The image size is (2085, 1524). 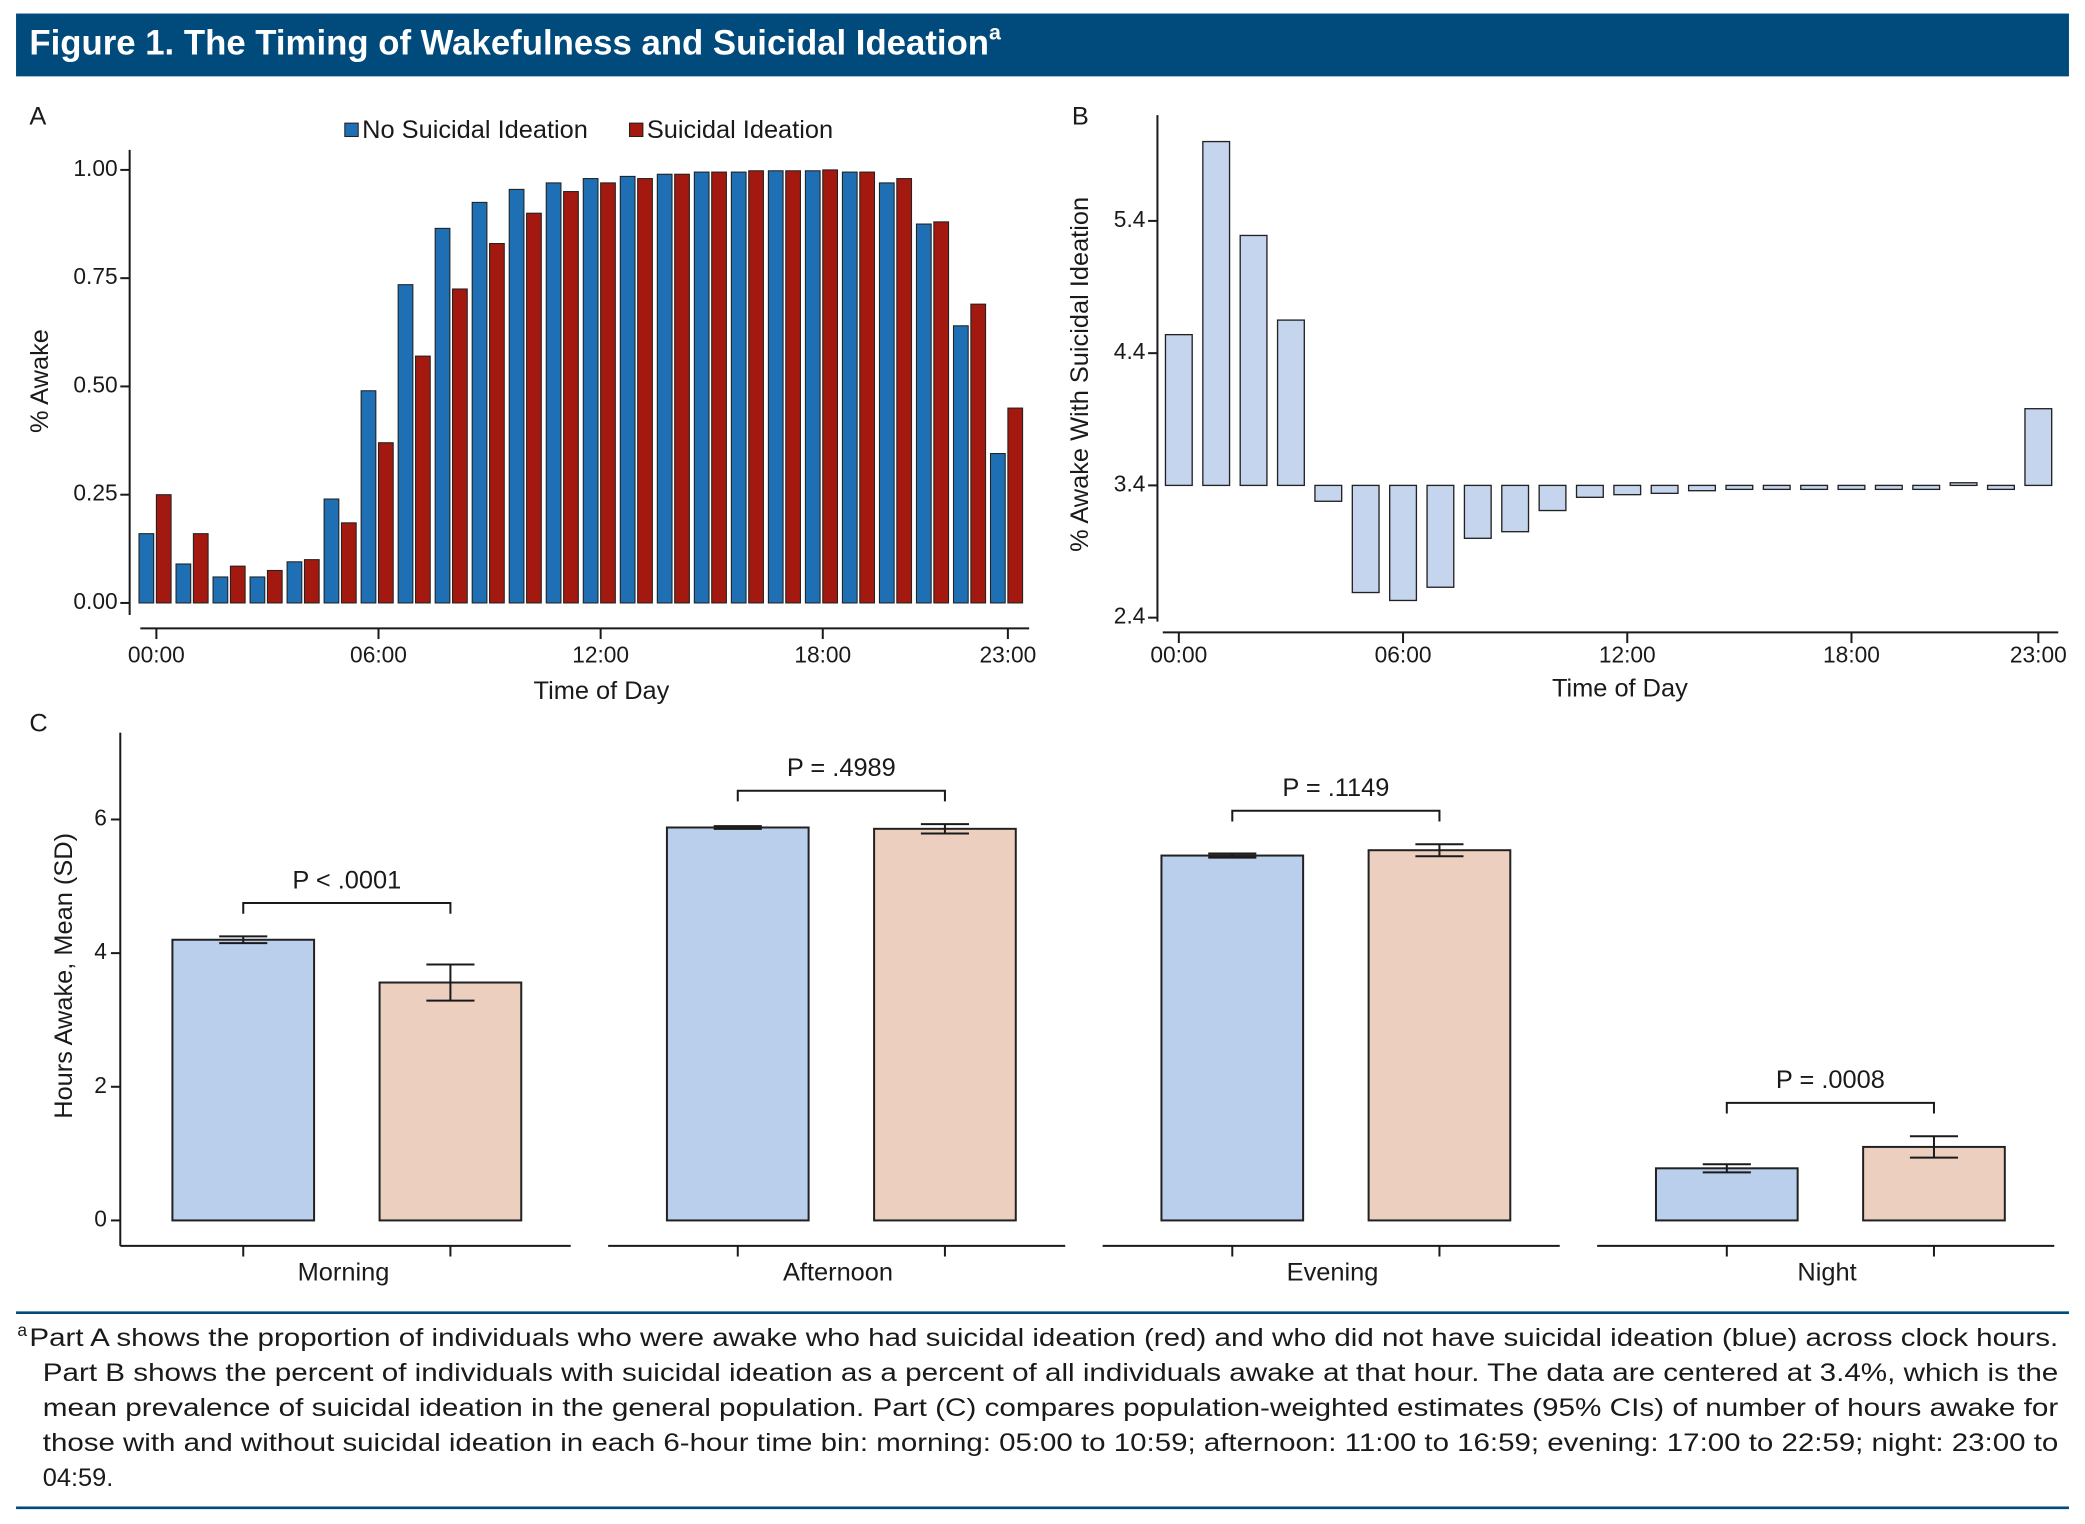 What do you see at coordinates (37, 116) in the screenshot?
I see `panel-label: A` at bounding box center [37, 116].